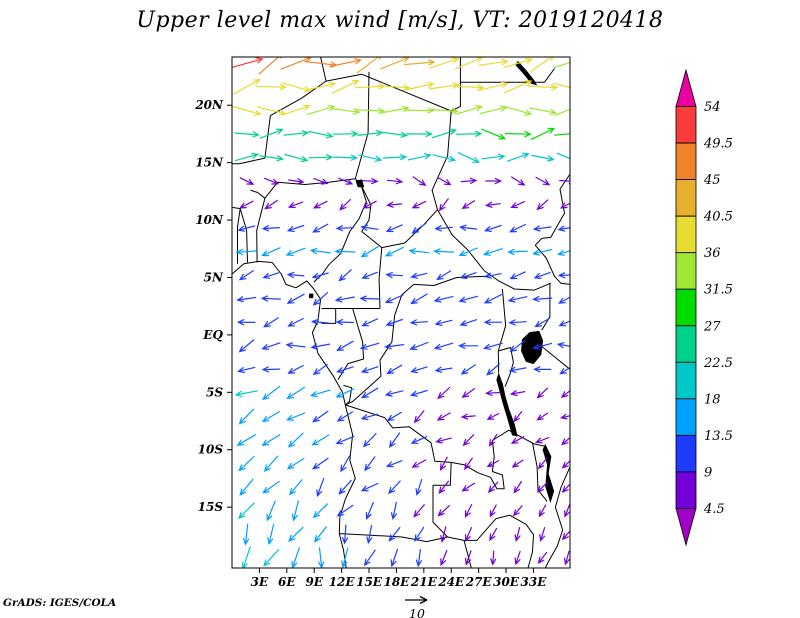  What do you see at coordinates (718, 290) in the screenshot?
I see `colorbar-label: 31.5` at bounding box center [718, 290].